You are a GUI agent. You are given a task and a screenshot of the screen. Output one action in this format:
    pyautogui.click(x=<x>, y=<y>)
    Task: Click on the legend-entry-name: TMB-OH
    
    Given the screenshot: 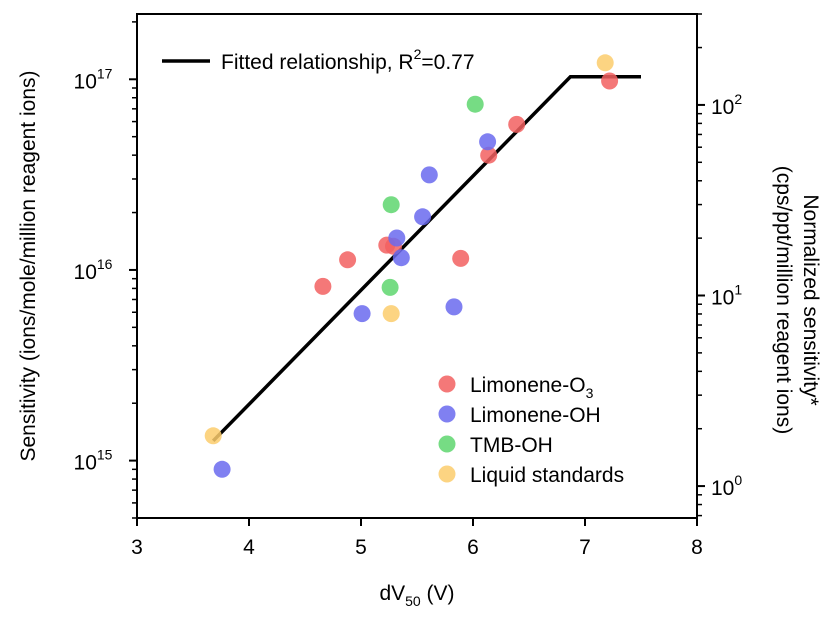 What is the action you would take?
    pyautogui.click(x=511, y=445)
    